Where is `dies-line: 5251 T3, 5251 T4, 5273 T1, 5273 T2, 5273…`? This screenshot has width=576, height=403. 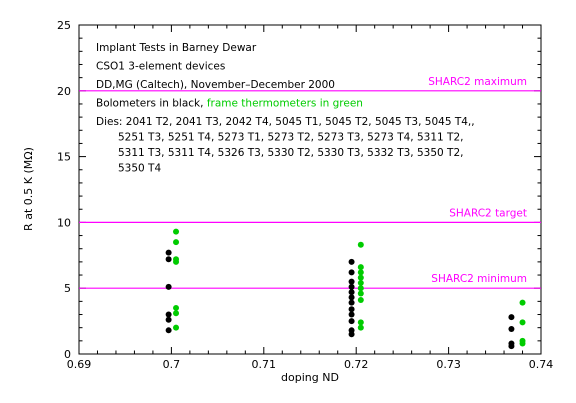
dies-line: 5251 T3, 5251 T4, 5273 T1, 5273 T2, 5273… is located at coordinates (290, 138).